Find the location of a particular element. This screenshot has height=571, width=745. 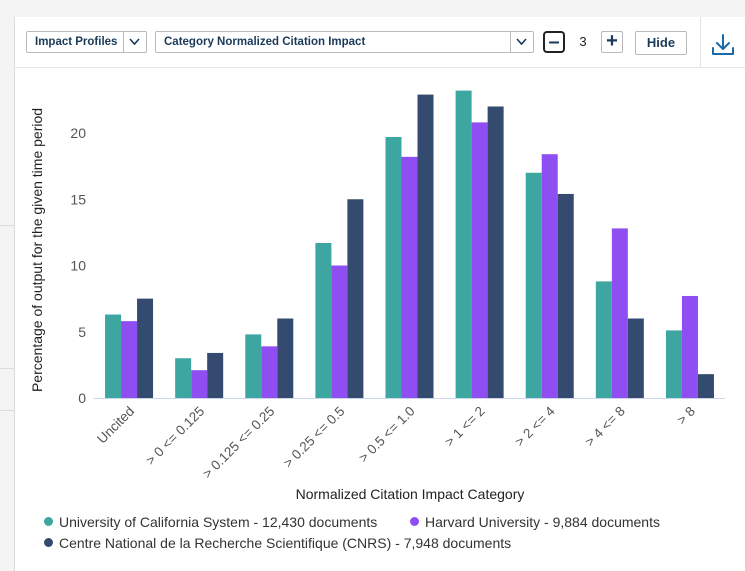

indicator-select: Category Normalized Citation Impact is located at coordinates (344, 42).